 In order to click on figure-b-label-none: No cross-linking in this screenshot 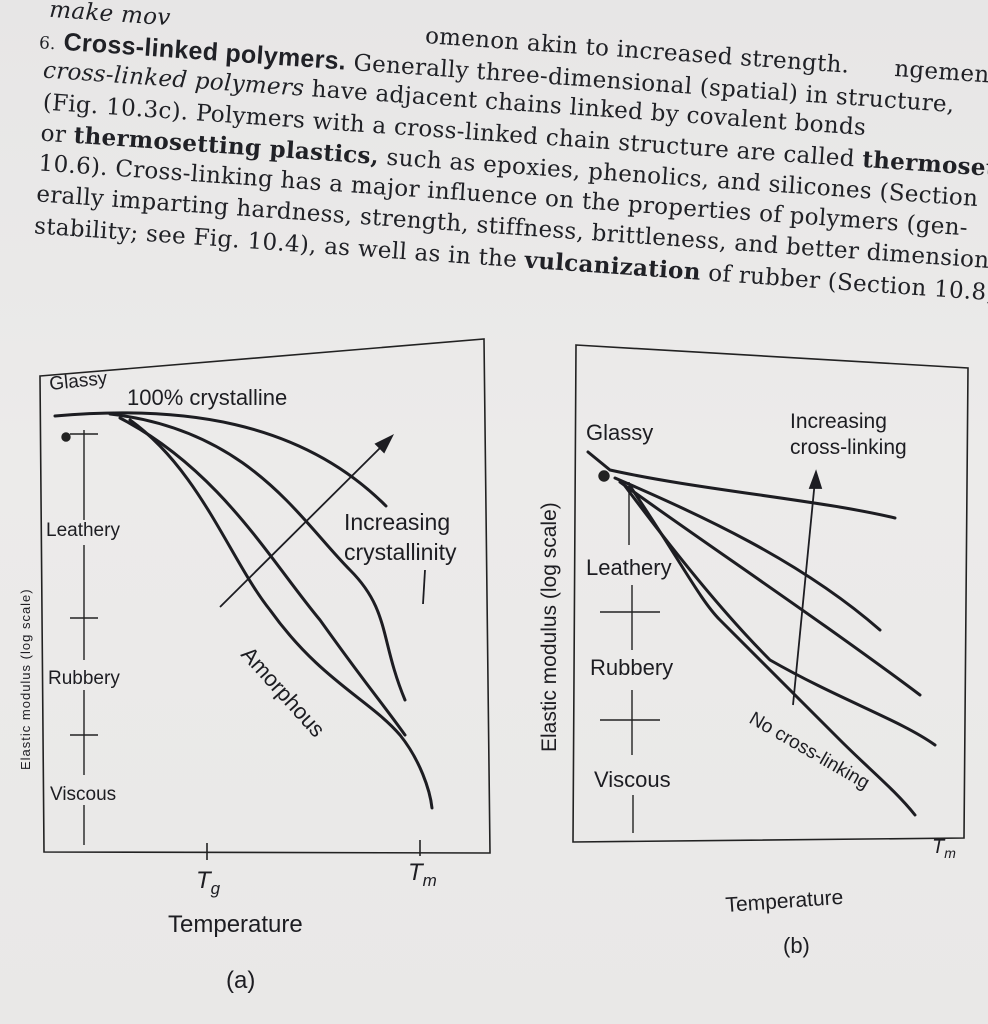, I will do `click(810, 751)`.